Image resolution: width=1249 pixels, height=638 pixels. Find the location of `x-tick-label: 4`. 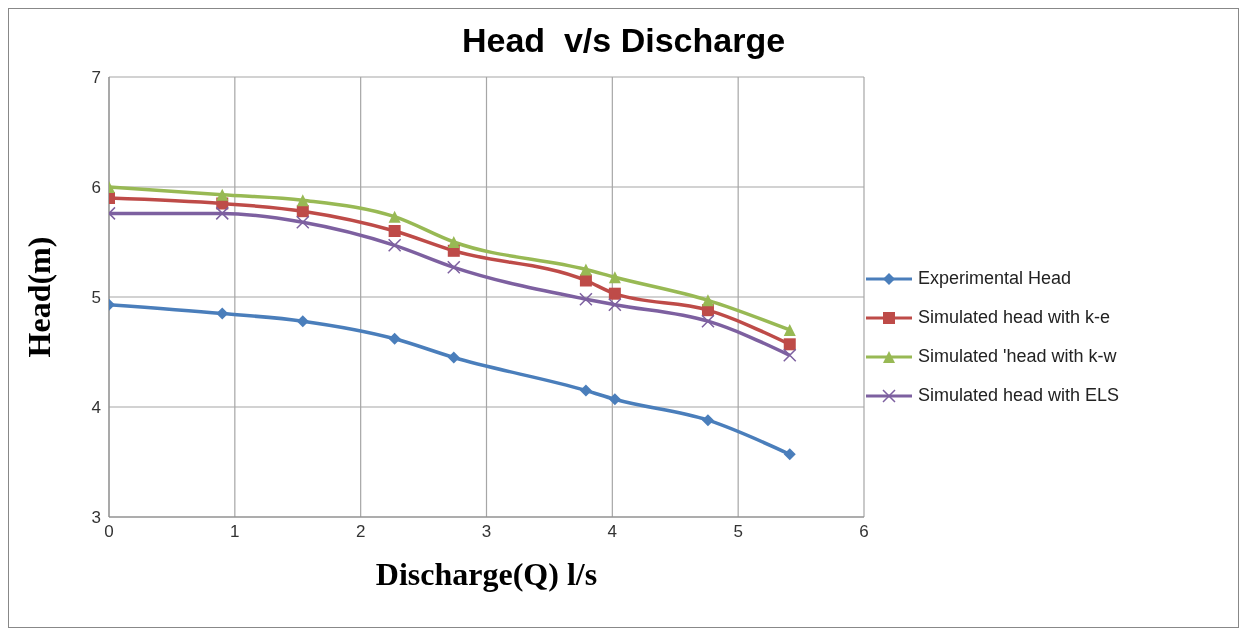

x-tick-label: 4 is located at coordinates (612, 532).